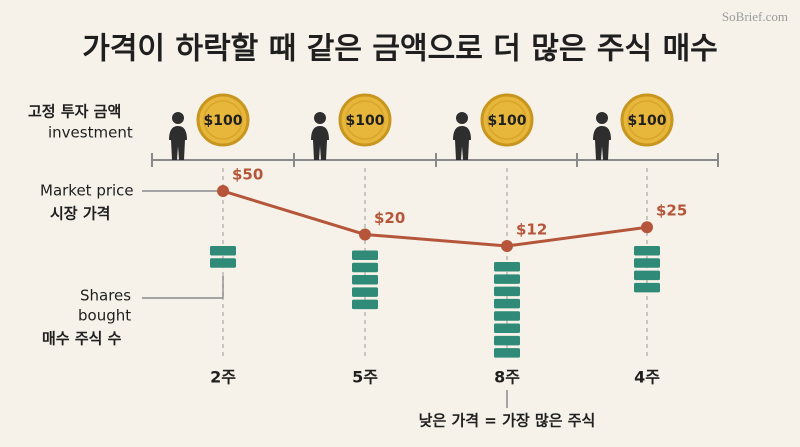  What do you see at coordinates (82, 339) in the screenshot?
I see `label: 매수 주식 수` at bounding box center [82, 339].